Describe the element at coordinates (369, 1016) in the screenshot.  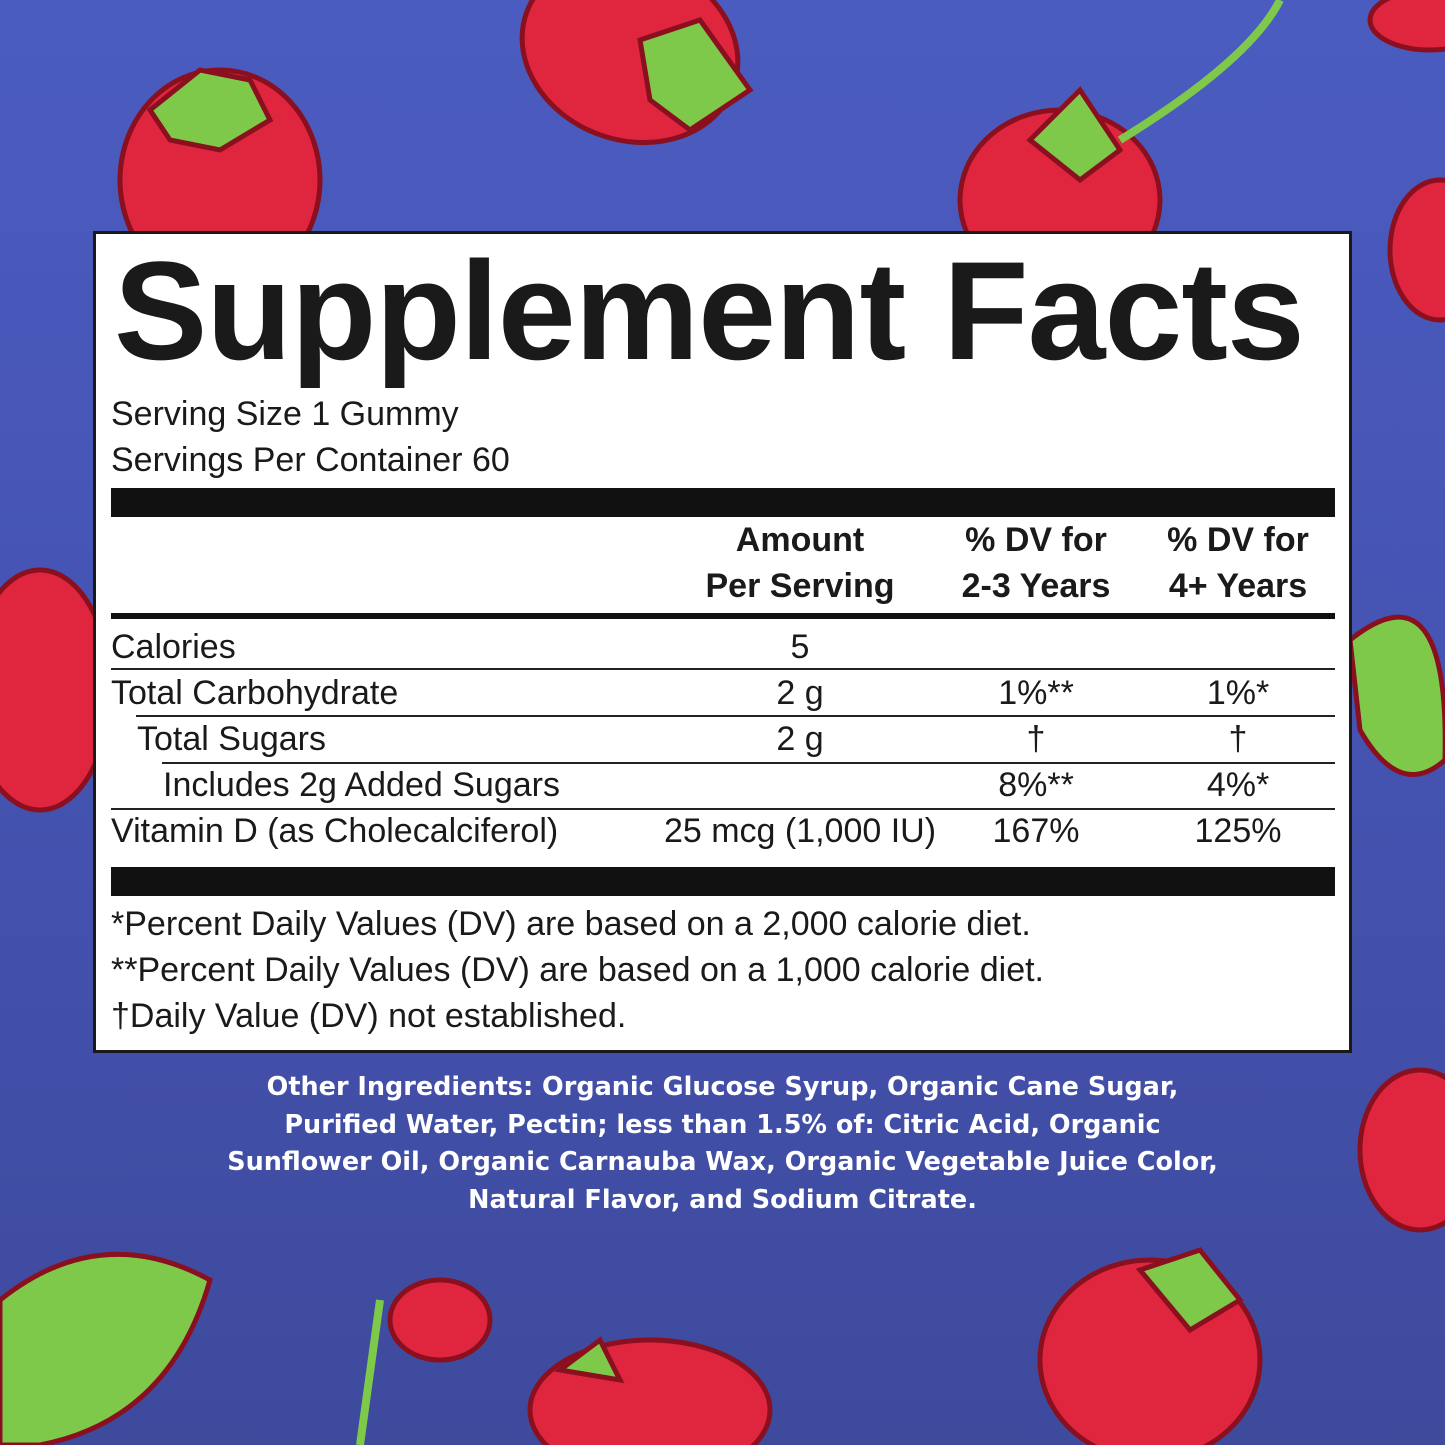
I see `footnote: †Daily Value (DV) not established.` at that location.